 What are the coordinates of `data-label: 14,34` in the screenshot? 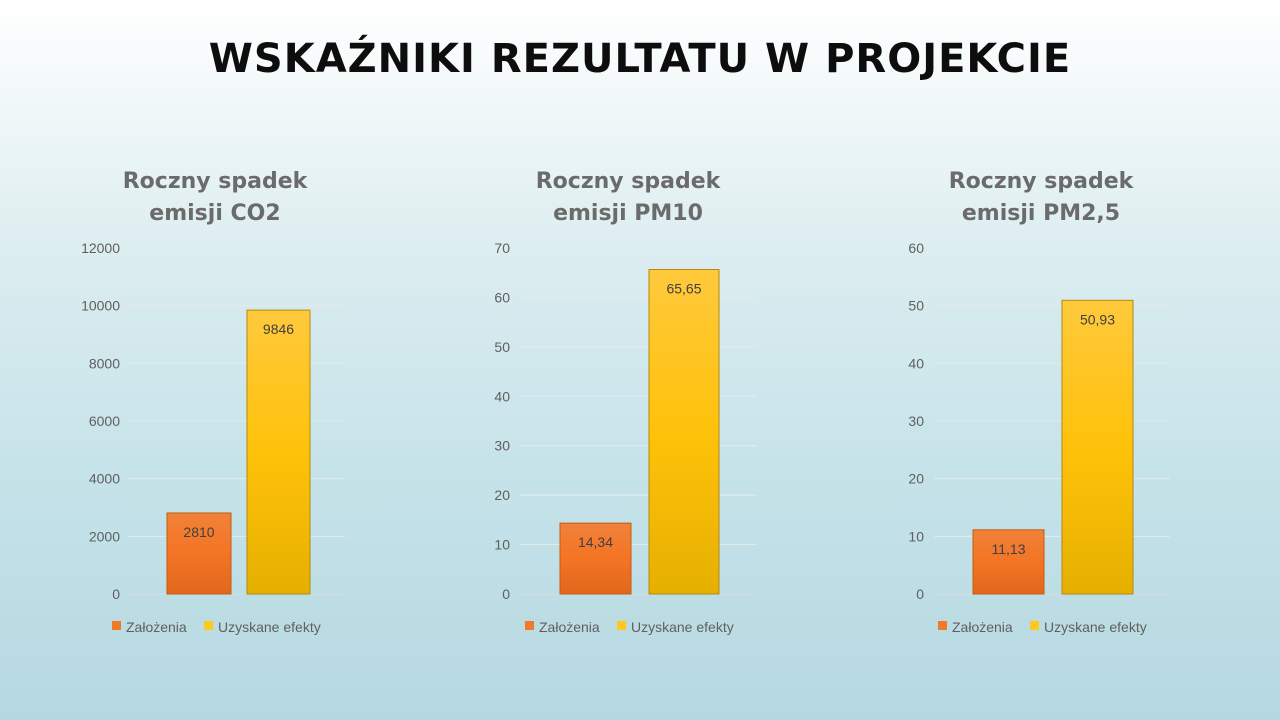 It's located at (595, 542).